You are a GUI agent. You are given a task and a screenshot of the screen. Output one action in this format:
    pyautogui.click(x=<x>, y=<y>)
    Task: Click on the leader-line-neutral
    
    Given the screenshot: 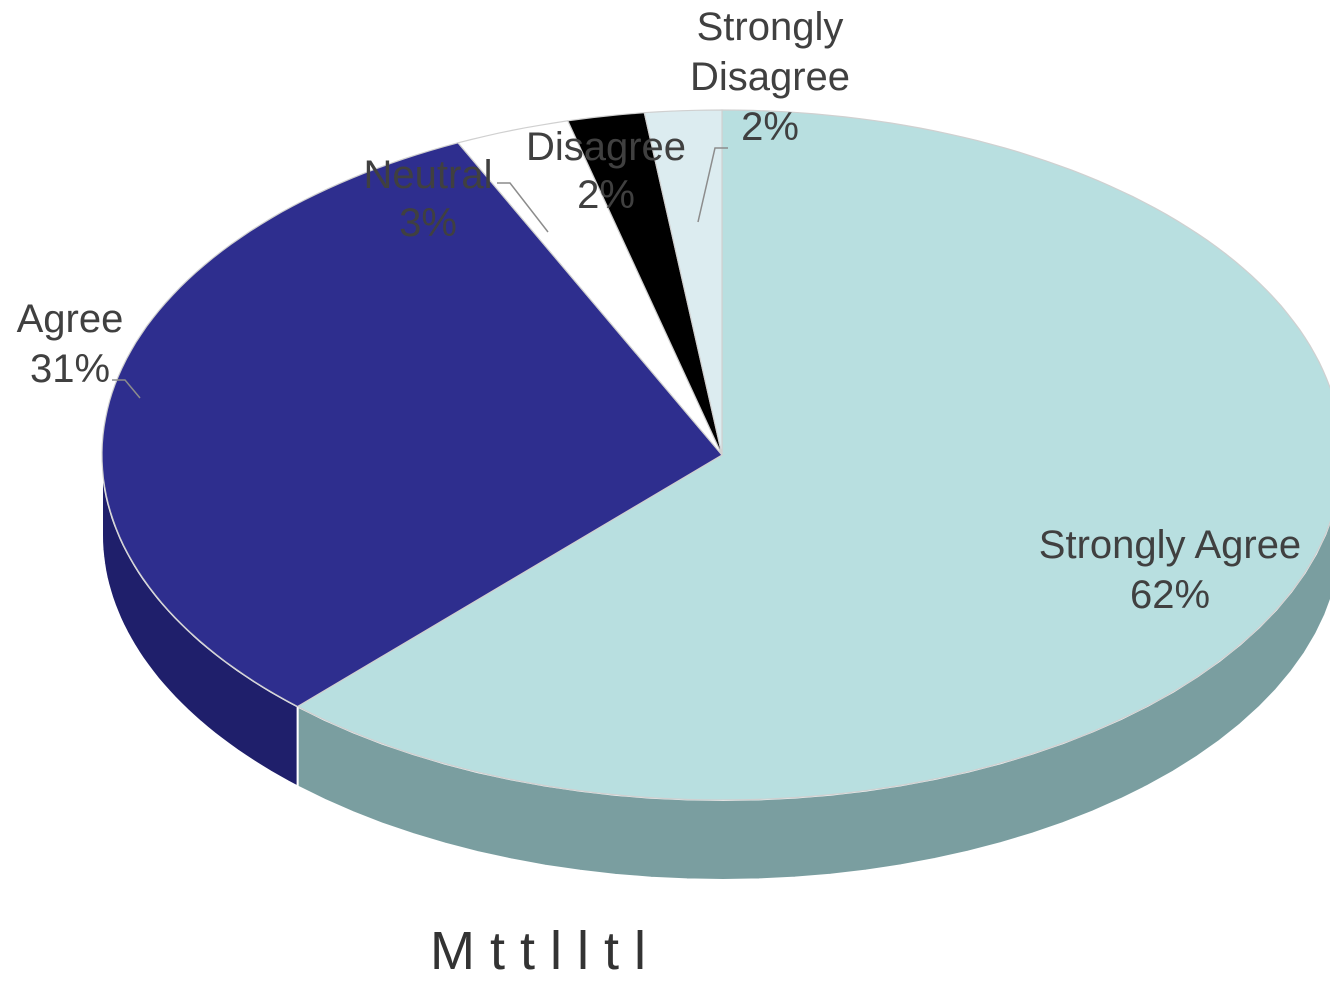 What is the action you would take?
    pyautogui.click(x=523, y=207)
    